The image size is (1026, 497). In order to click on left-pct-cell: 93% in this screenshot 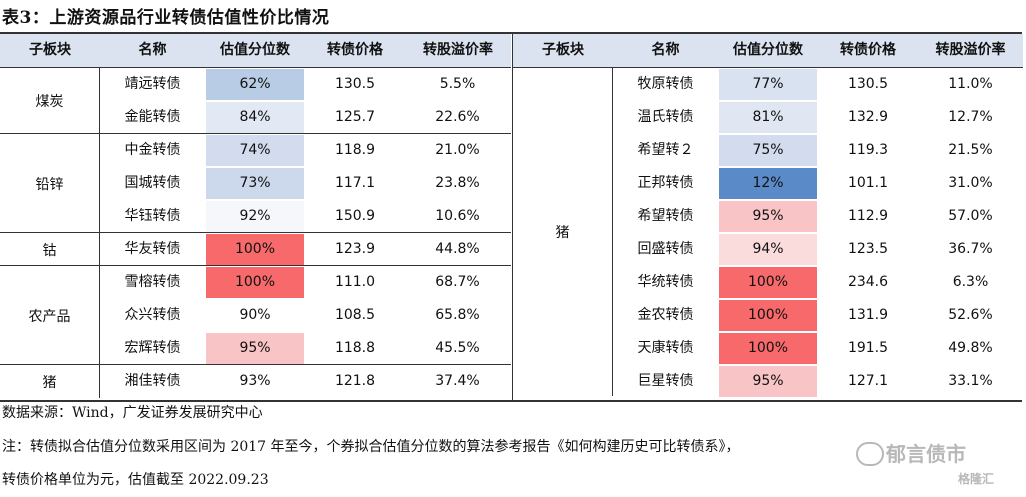, I will do `click(255, 381)`.